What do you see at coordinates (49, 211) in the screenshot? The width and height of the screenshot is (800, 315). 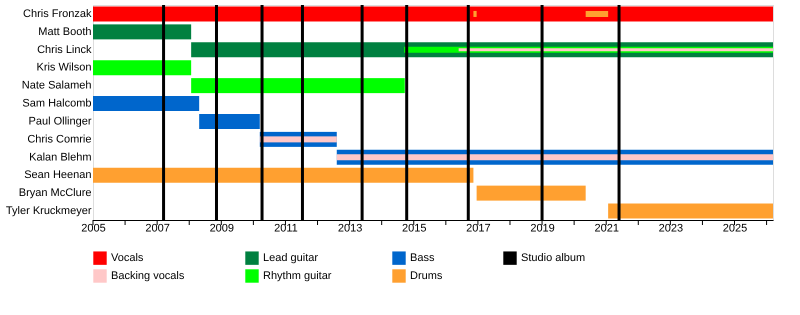 I see `y-tick-label: Tyler Kruckmeyer` at bounding box center [49, 211].